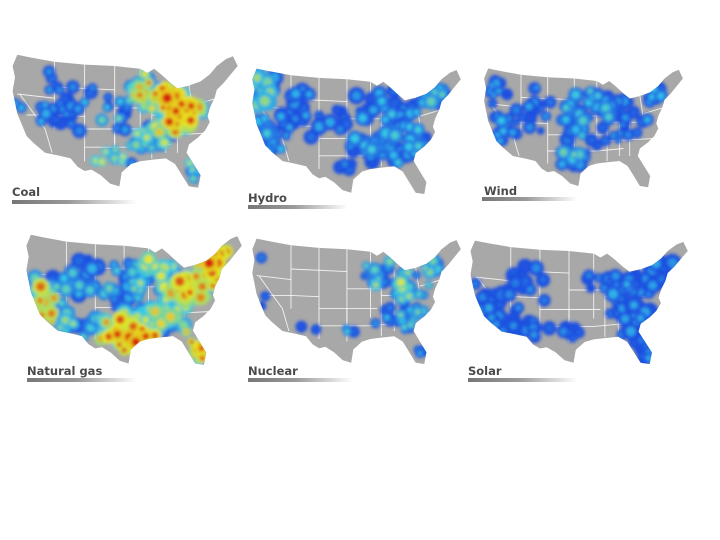 The height and width of the screenshot is (540, 720). I want to click on coal-label-underline, so click(74, 202).